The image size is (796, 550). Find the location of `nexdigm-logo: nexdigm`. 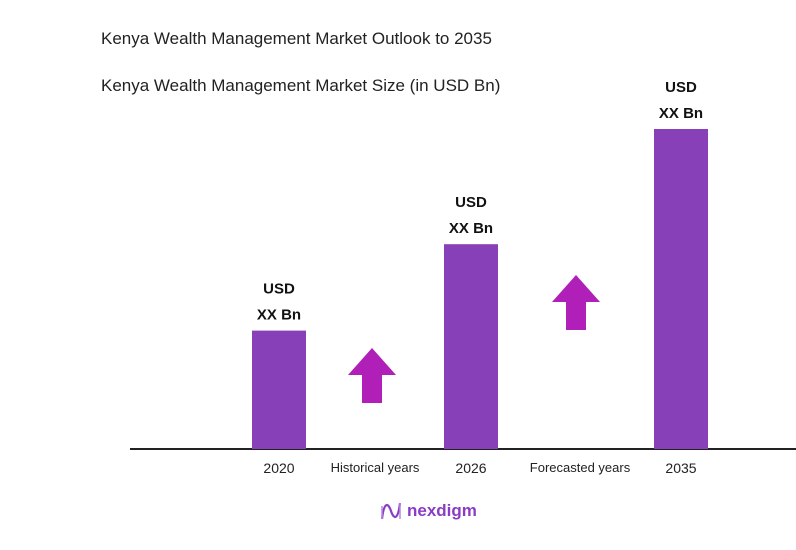

nexdigm-logo: nexdigm is located at coordinates (428, 511).